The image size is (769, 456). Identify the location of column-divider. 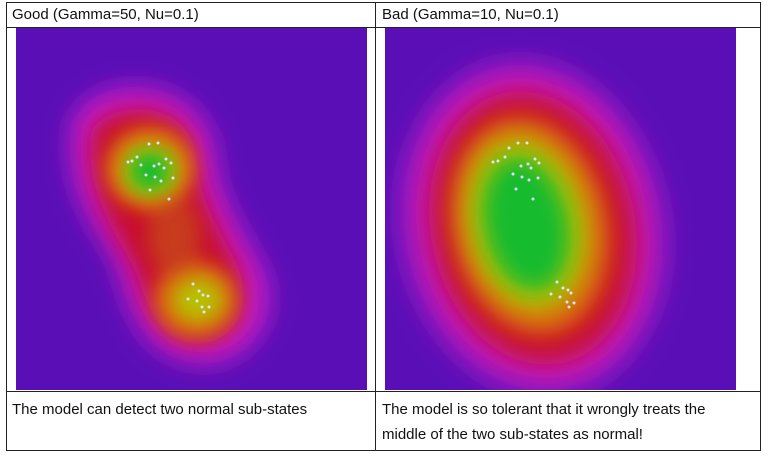
(375, 226).